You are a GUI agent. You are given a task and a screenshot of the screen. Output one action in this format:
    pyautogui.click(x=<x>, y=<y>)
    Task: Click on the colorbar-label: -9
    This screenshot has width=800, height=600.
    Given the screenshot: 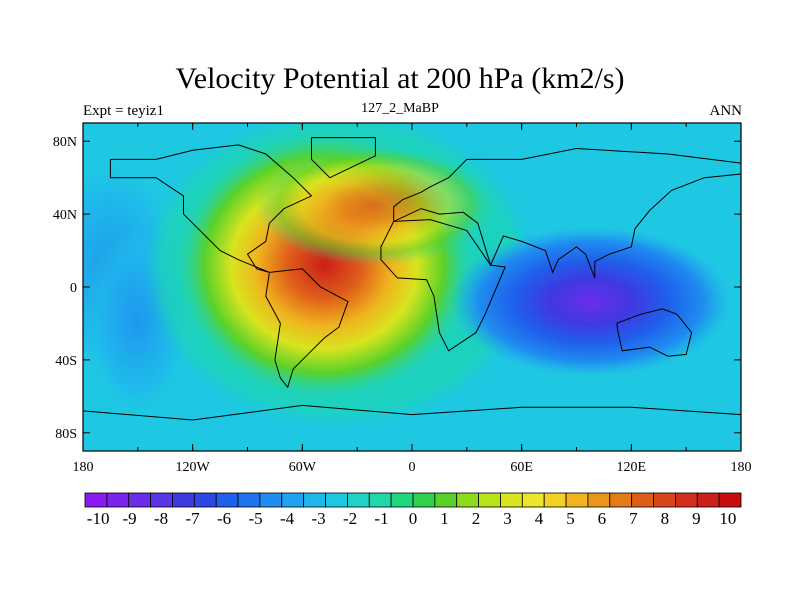 What is the action you would take?
    pyautogui.click(x=130, y=518)
    